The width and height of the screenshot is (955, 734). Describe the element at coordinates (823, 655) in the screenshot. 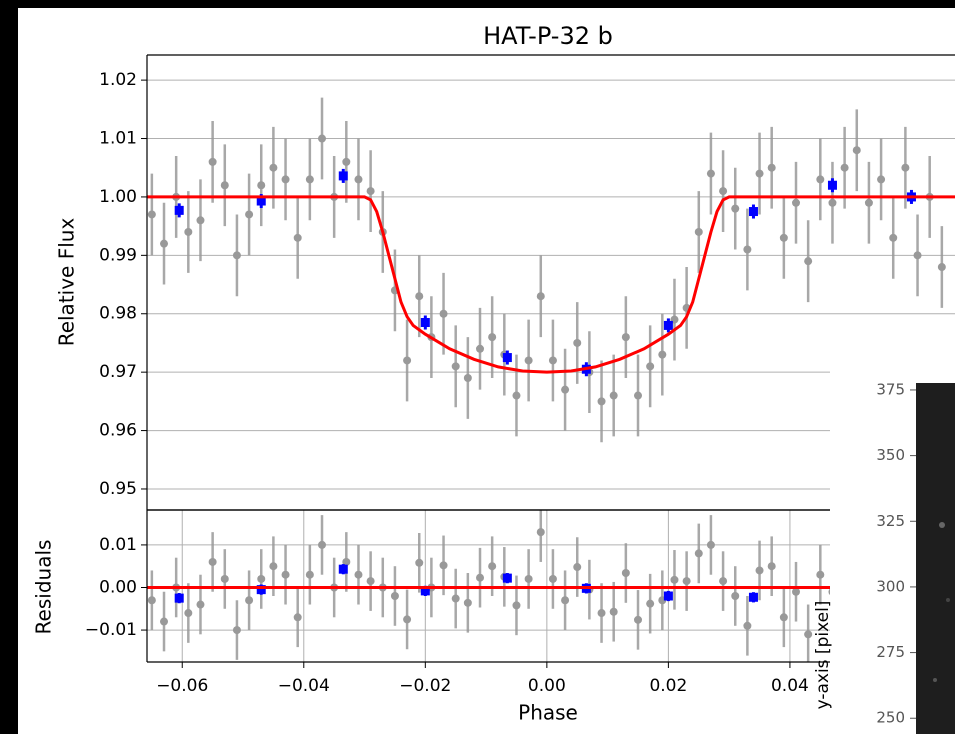

I see `y-axis-label: y-axis [pixel]` at that location.